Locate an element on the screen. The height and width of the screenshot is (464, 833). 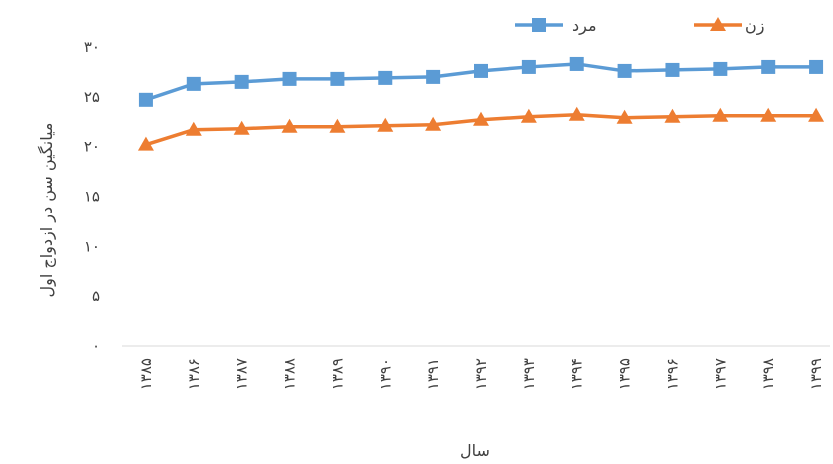
y-tick-label: ۳۰ is located at coordinates (92, 47).